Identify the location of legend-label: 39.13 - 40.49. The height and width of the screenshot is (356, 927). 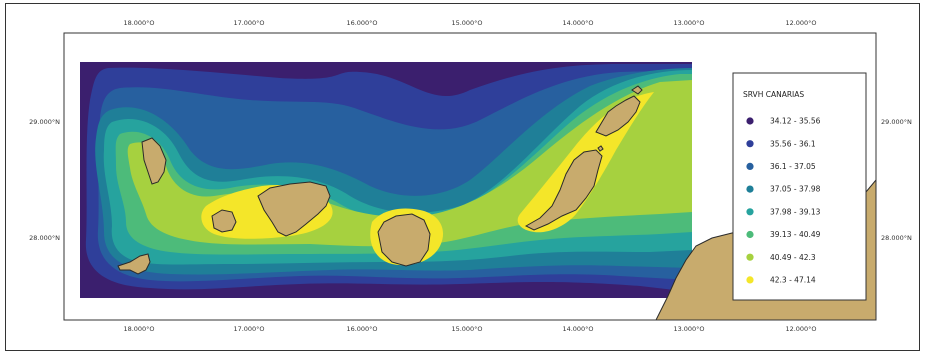
(795, 234).